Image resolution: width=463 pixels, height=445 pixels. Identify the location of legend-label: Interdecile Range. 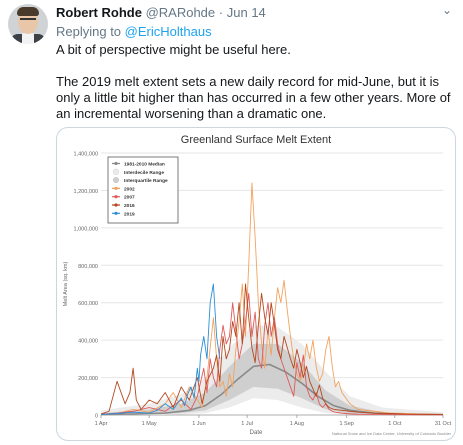
(144, 173).